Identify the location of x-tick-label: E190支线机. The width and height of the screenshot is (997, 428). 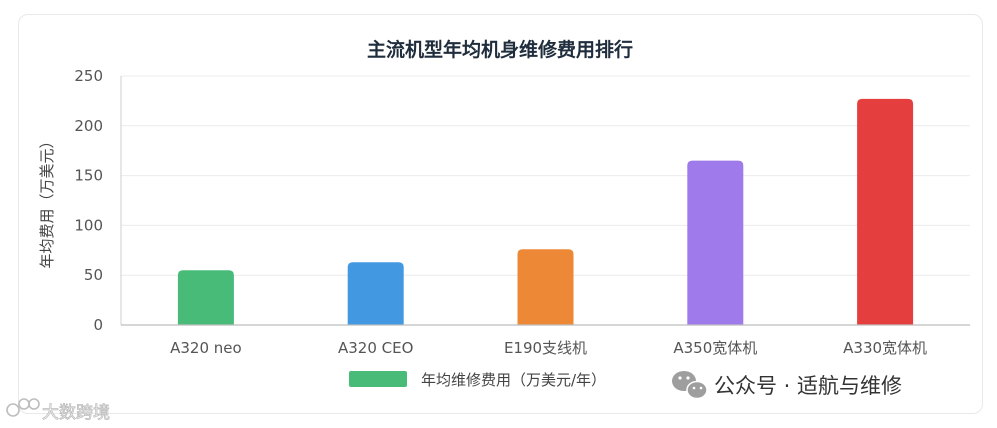
(545, 348).